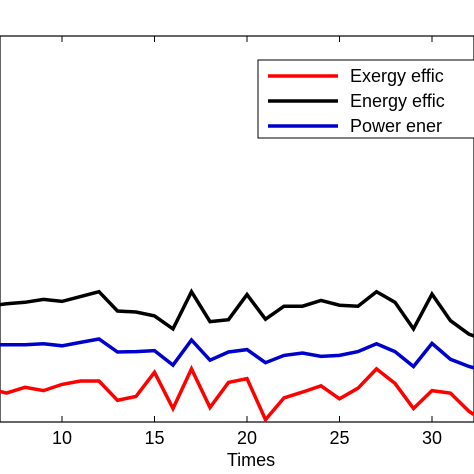 The height and width of the screenshot is (474, 474). What do you see at coordinates (339, 438) in the screenshot?
I see `x-tick-label: 25` at bounding box center [339, 438].